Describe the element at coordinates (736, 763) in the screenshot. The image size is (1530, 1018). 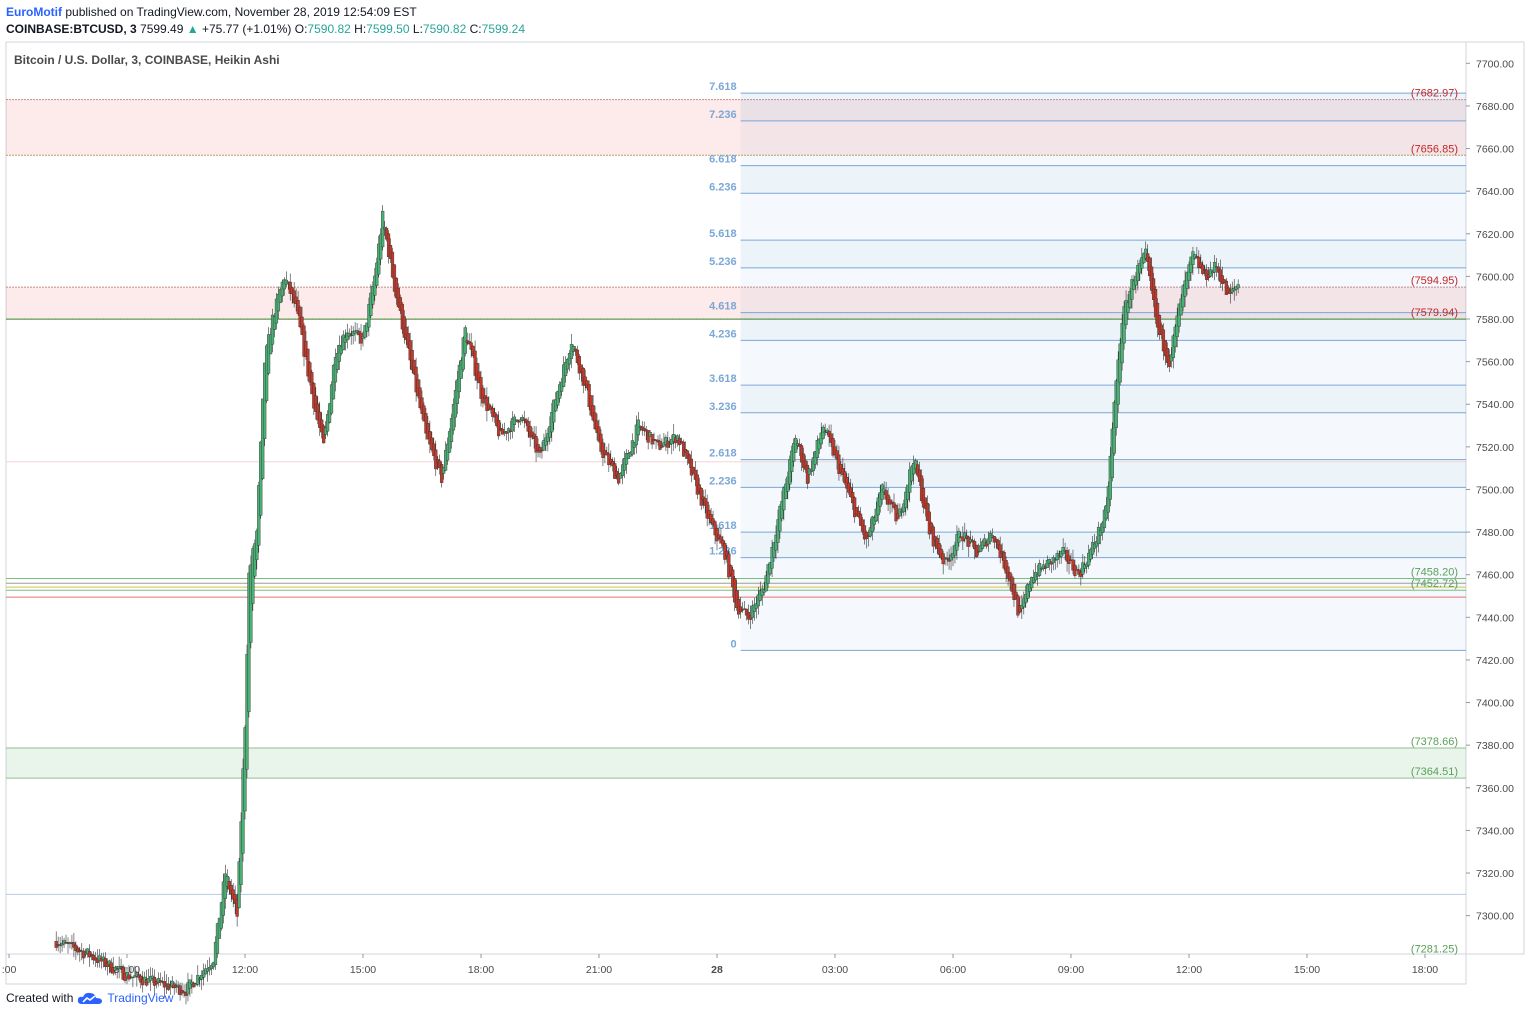
I see `zone-support-lower` at that location.